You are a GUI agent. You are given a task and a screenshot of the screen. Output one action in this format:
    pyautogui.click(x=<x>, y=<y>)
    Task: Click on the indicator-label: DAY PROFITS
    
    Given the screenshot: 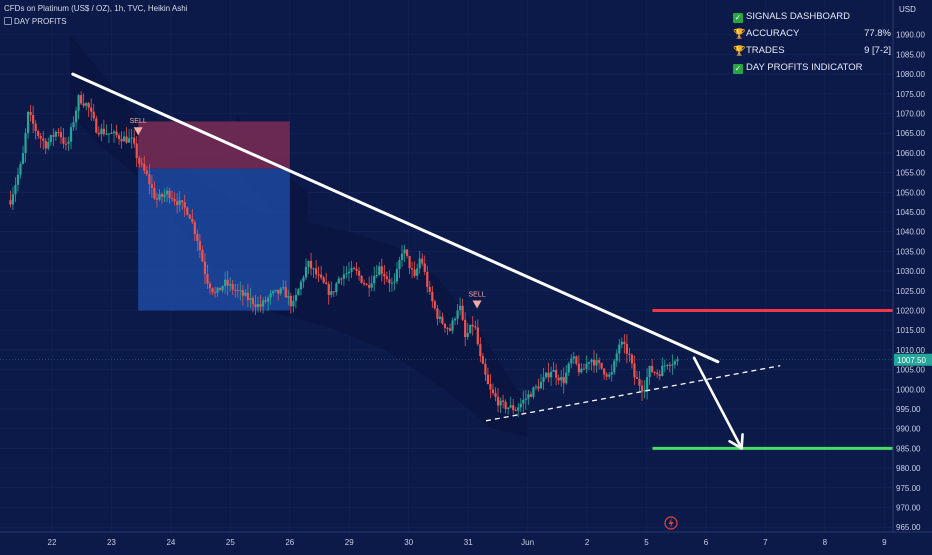 What is the action you would take?
    pyautogui.click(x=35, y=21)
    